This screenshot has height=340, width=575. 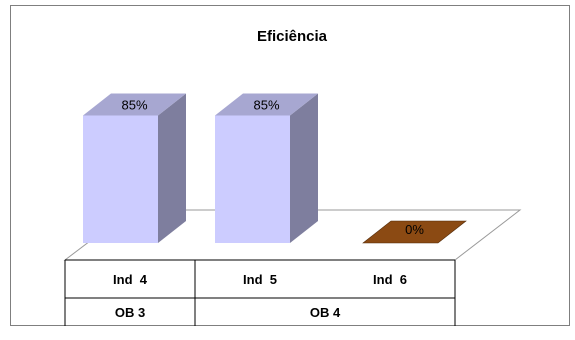 I want to click on group-label-ob-3: OB 3, so click(x=130, y=312).